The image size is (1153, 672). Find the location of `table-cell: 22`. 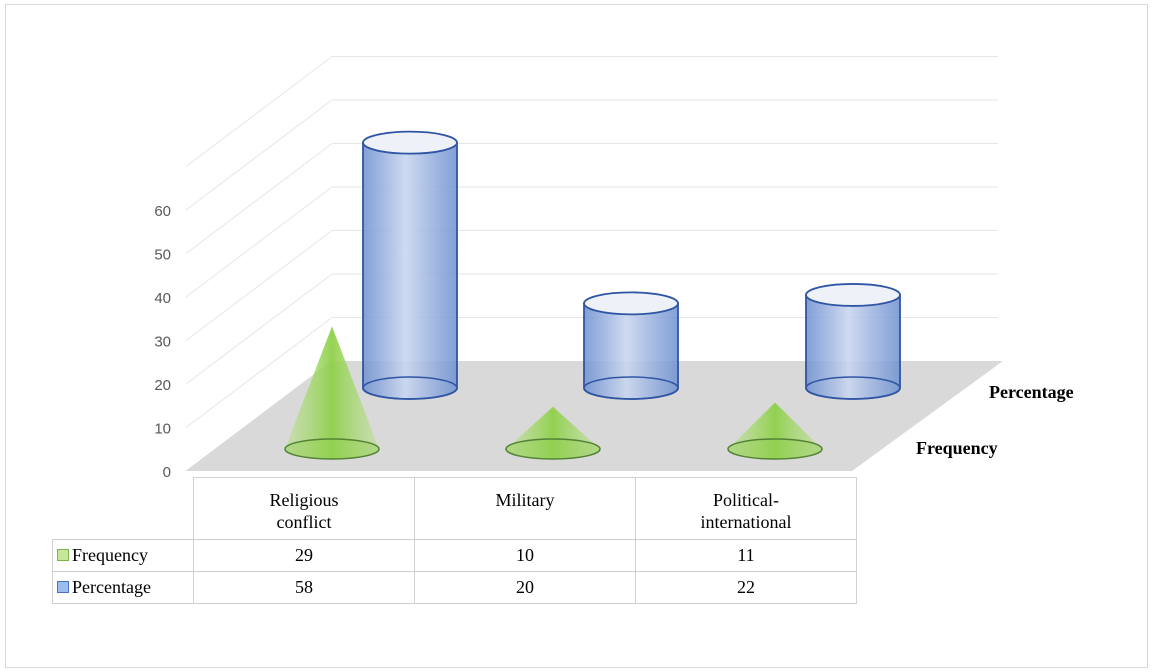

table-cell: 22 is located at coordinates (746, 587).